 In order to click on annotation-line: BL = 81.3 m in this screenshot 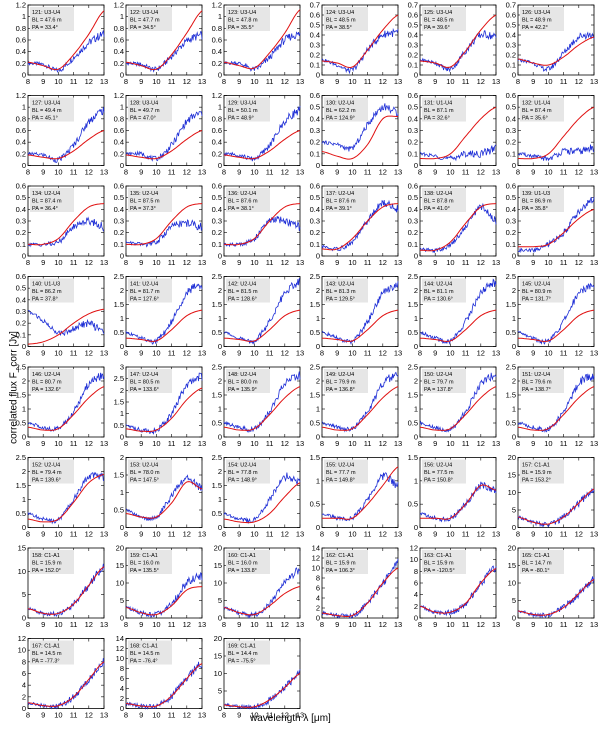, I will do `click(341, 292)`.